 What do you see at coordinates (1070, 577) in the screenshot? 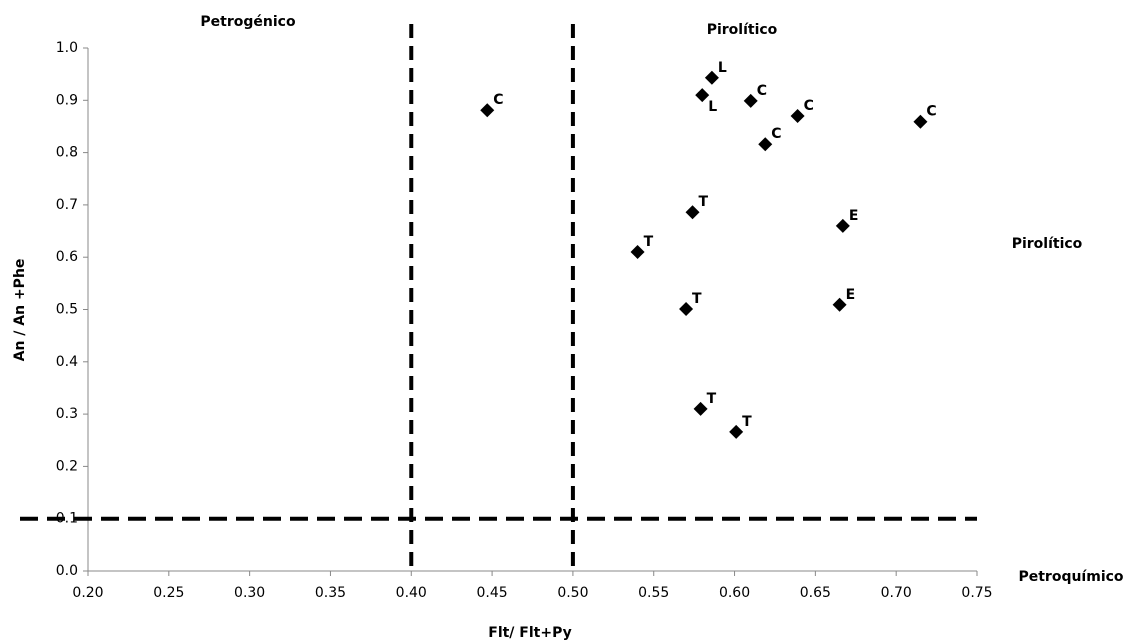
I see `annotation: Petroquímico` at bounding box center [1070, 577].